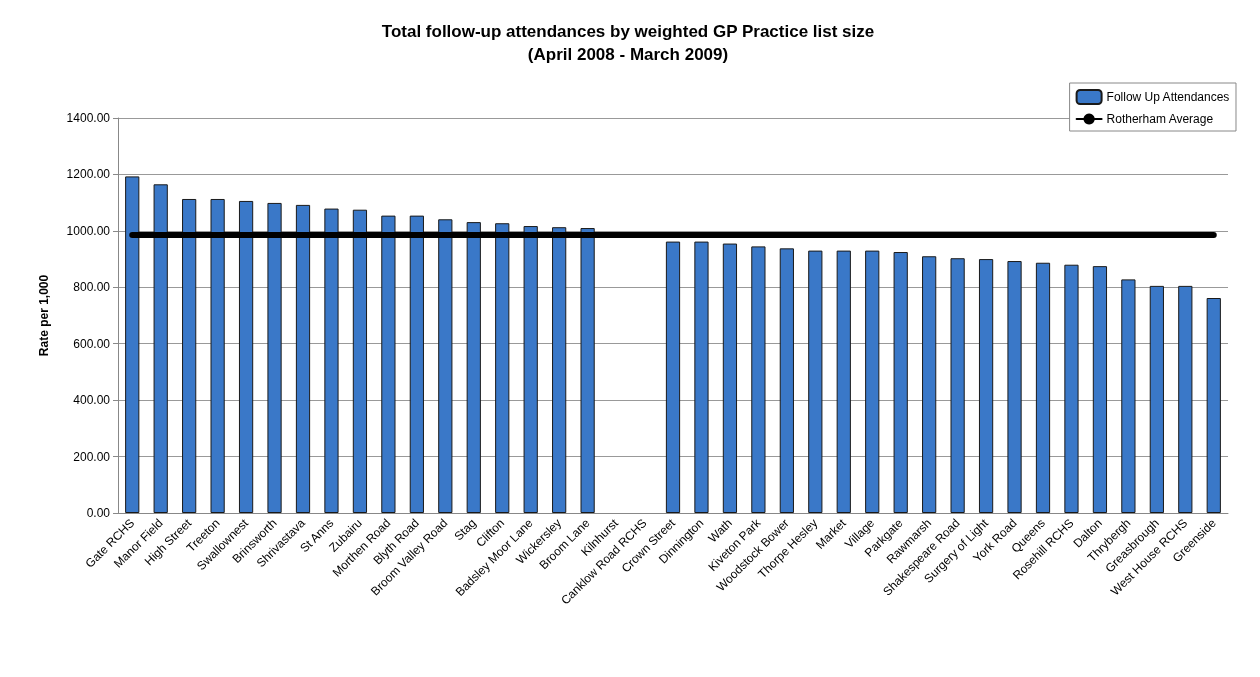 The width and height of the screenshot is (1260, 677). What do you see at coordinates (1160, 119) in the screenshot?
I see `legend-label: Rotherham Average` at bounding box center [1160, 119].